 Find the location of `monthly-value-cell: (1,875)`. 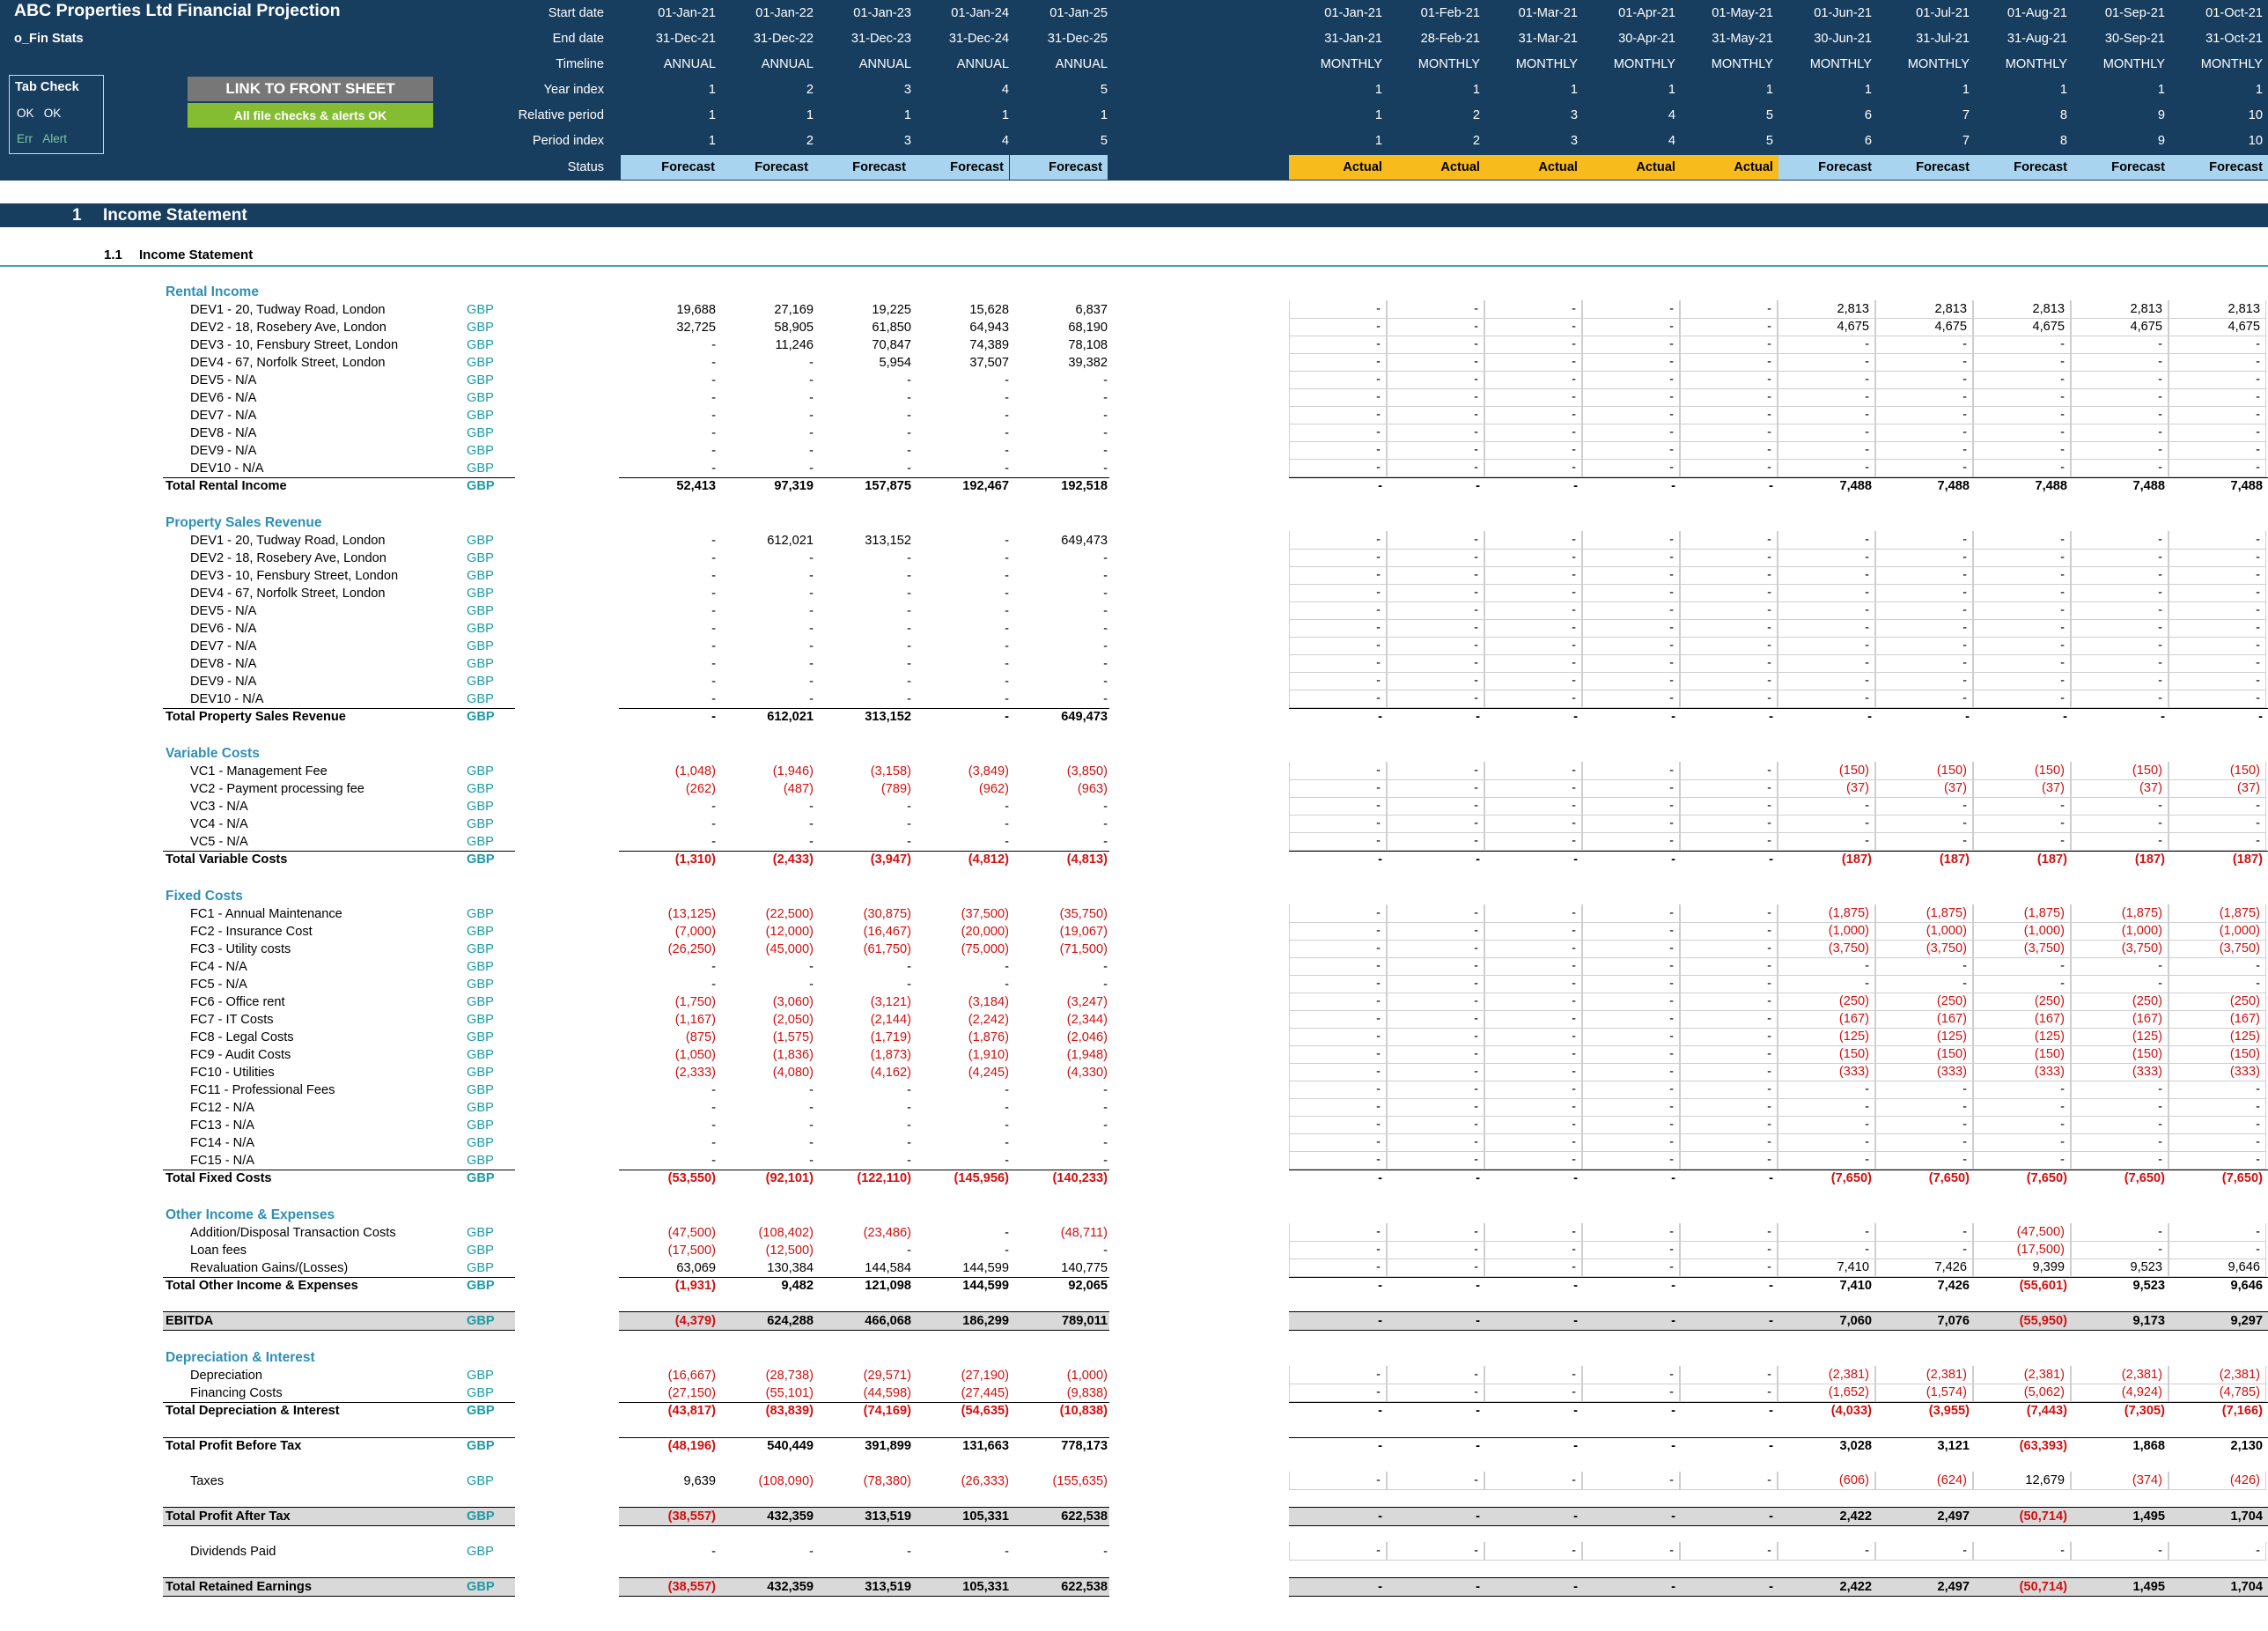

monthly-value-cell: (1,875) is located at coordinates (2217, 913).